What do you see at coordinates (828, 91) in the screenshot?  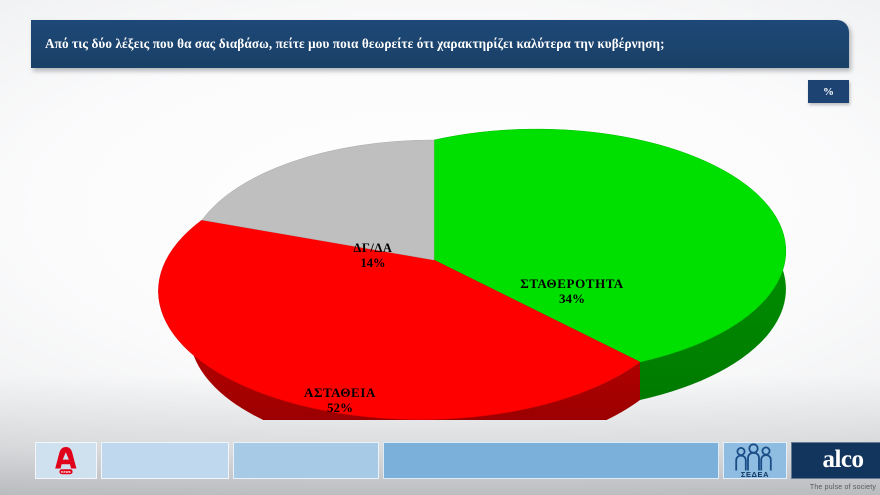 I see `percent-unit-badge: %` at bounding box center [828, 91].